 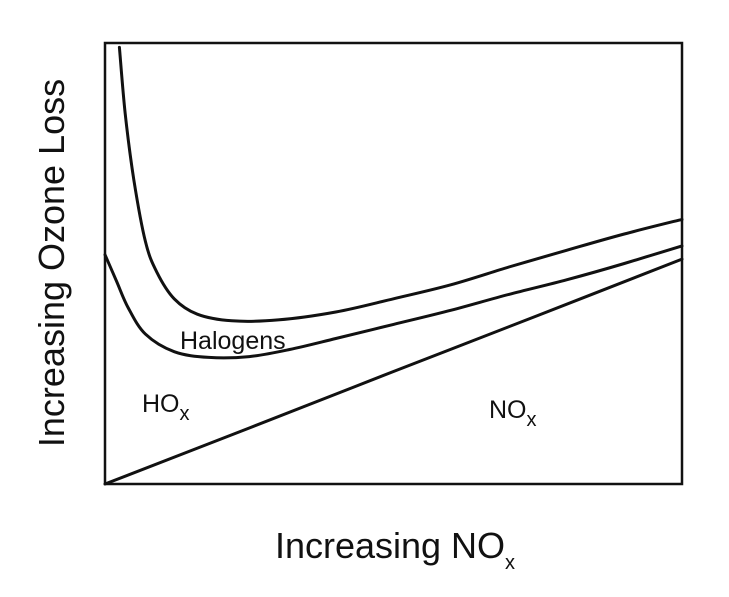 I want to click on region-label-halogens: Halogens, so click(x=233, y=341).